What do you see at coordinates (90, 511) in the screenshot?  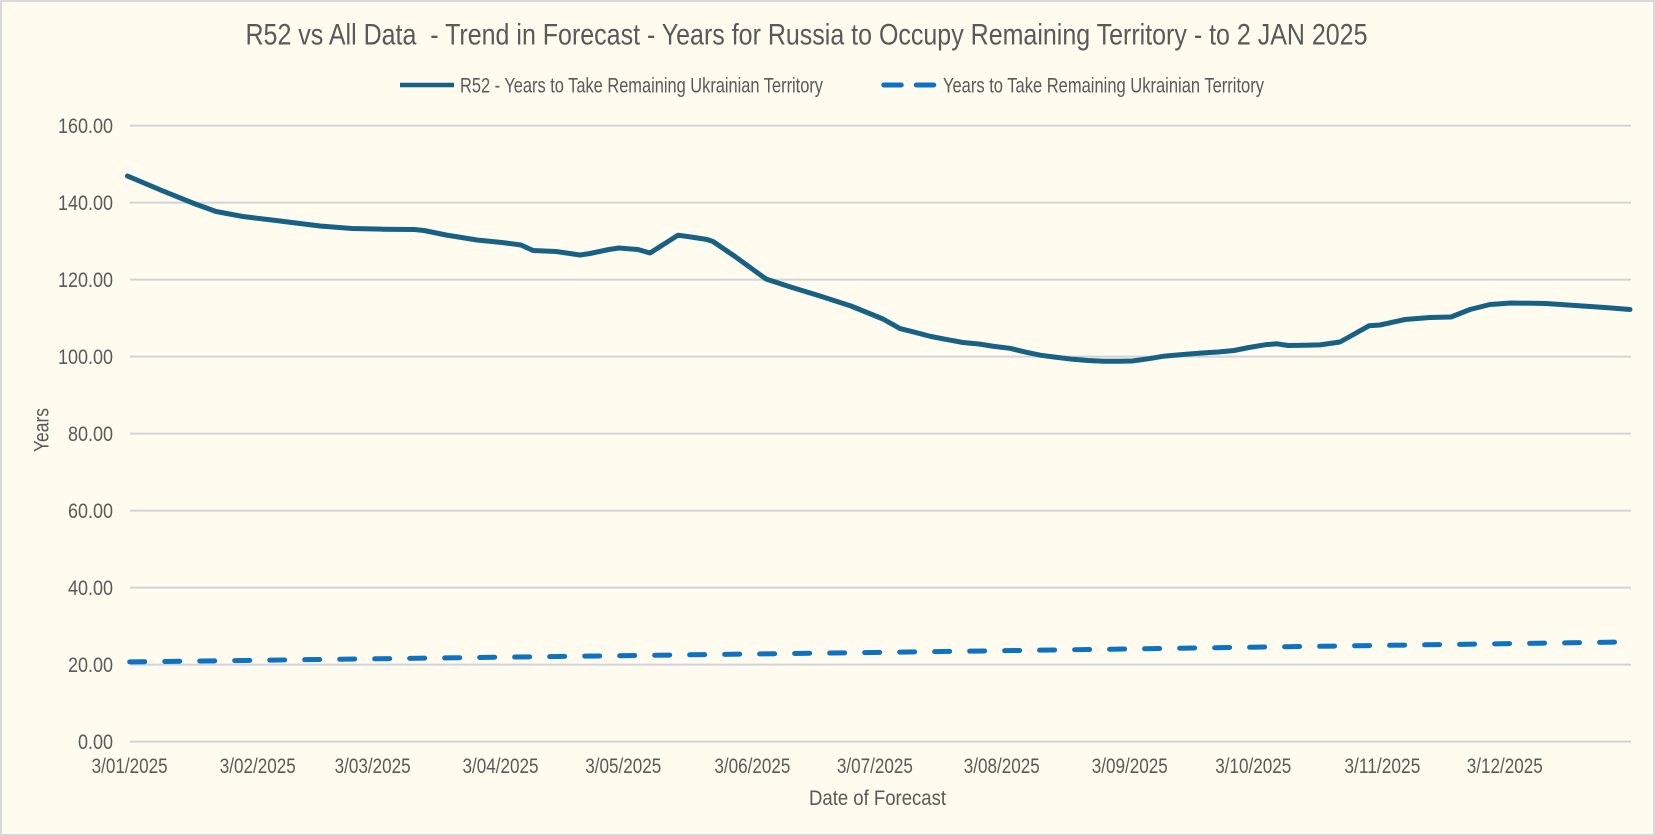 I see `svg-text: 60.00` at bounding box center [90, 511].